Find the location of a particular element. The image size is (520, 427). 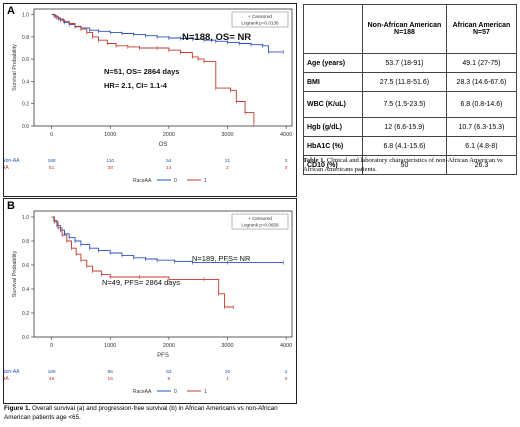

risk-value: 14 is located at coordinates (169, 168).